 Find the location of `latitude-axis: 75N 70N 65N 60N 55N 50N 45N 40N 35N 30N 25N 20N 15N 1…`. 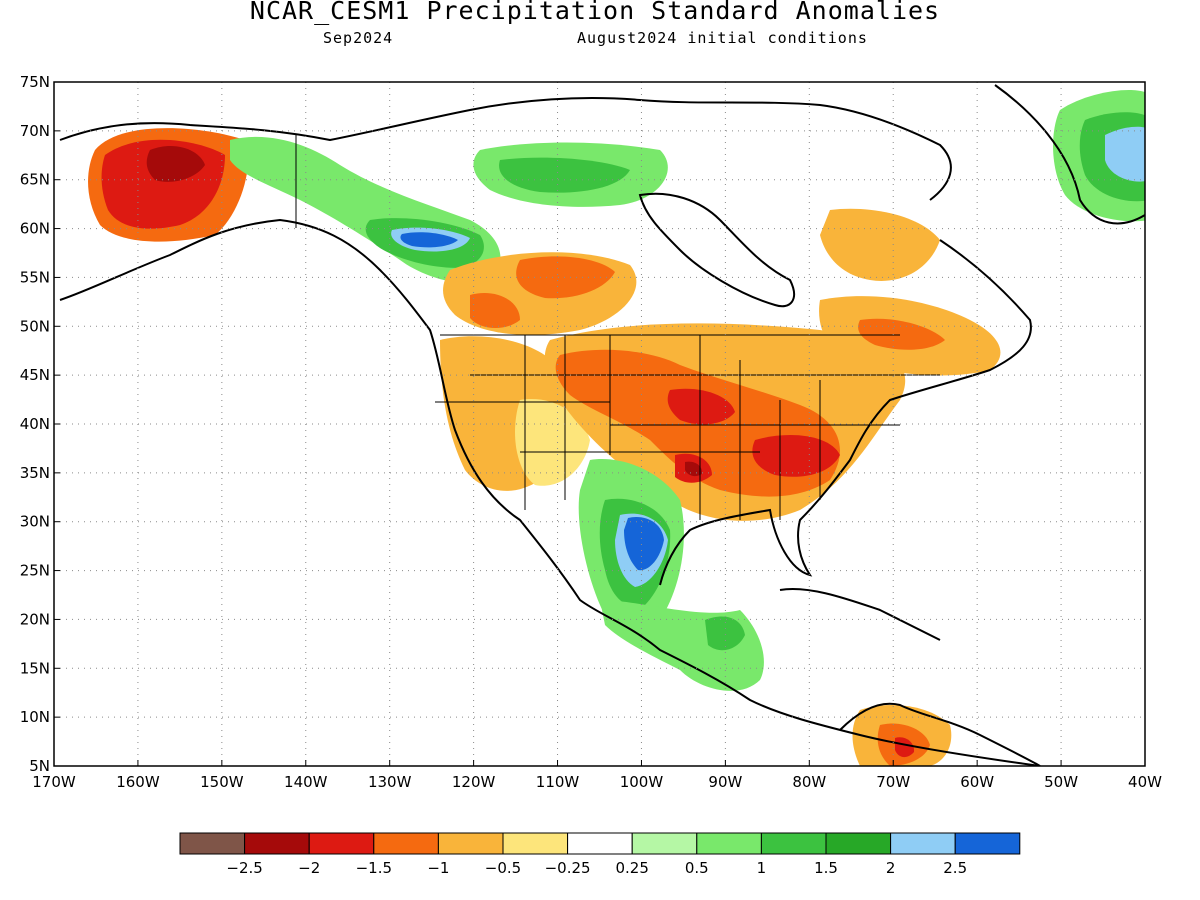

latitude-axis: 75N 70N 65N 60N 55N 50N 45N 40N 35N 30N 25N 20N 15N 1… is located at coordinates (40, 424).